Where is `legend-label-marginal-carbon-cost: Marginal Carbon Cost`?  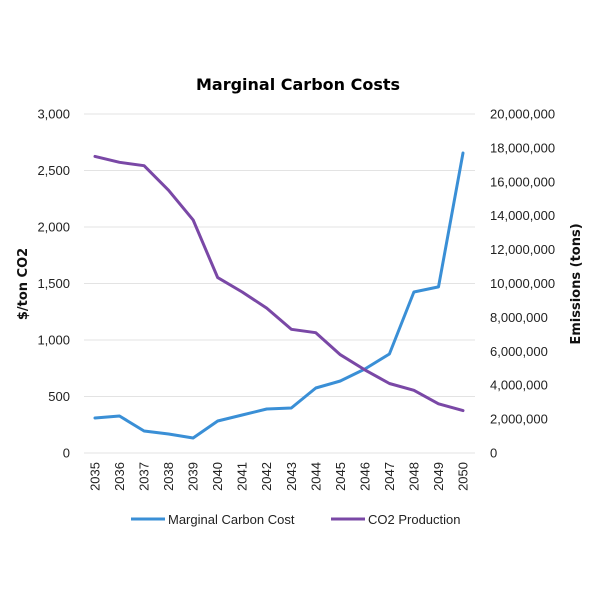 legend-label-marginal-carbon-cost: Marginal Carbon Cost is located at coordinates (231, 519).